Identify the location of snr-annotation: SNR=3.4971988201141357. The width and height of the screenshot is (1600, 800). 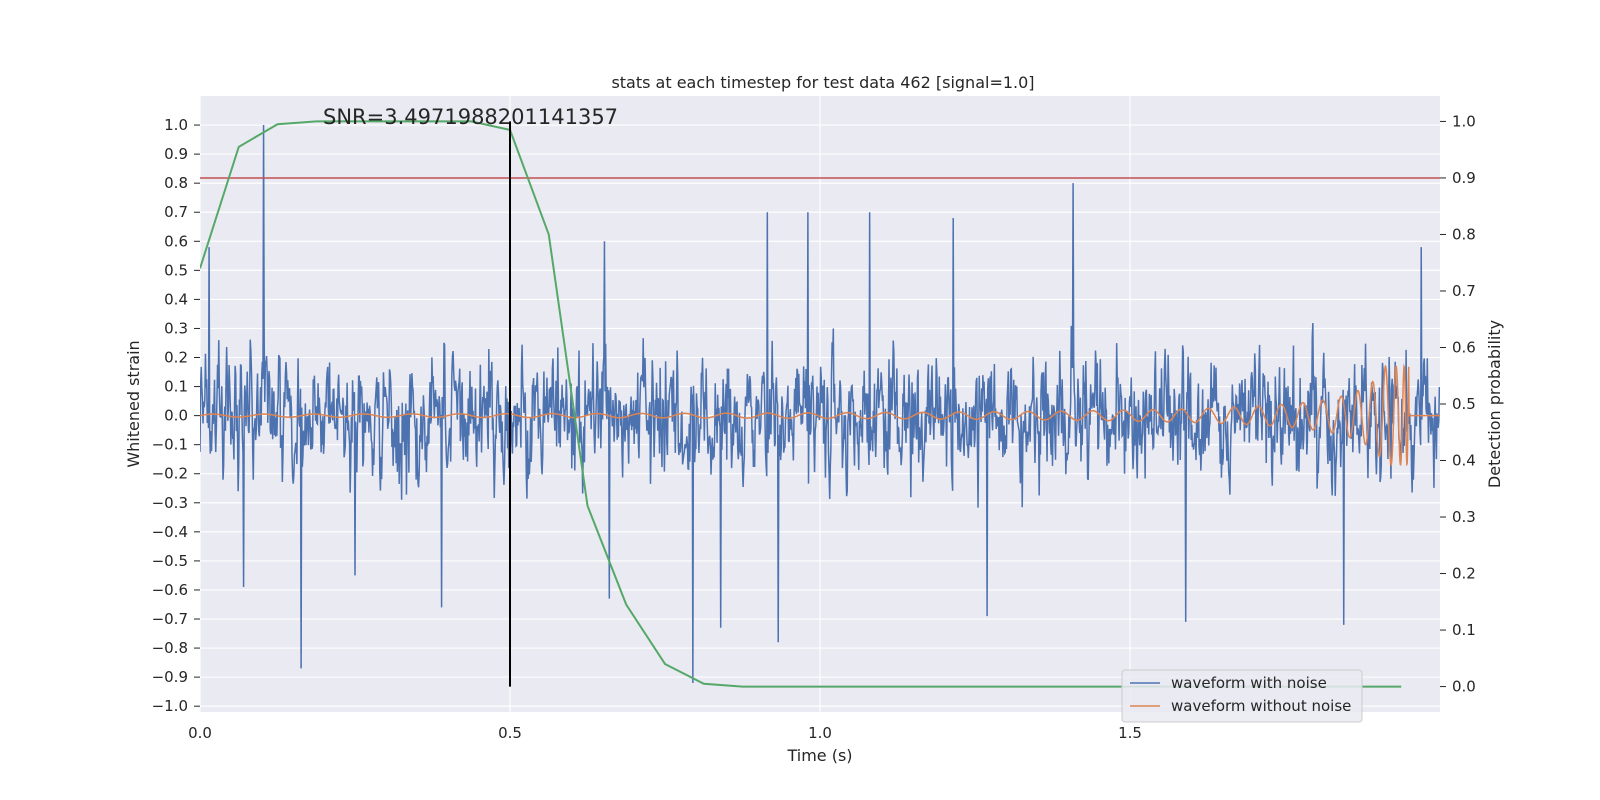
(470, 117).